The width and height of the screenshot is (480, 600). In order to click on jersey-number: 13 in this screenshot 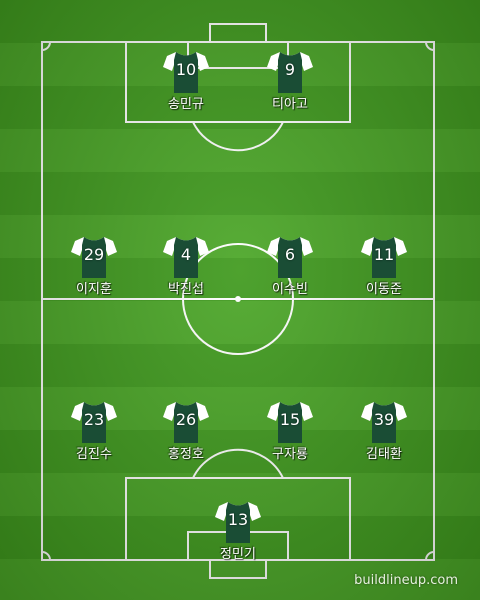, I will do `click(238, 519)`.